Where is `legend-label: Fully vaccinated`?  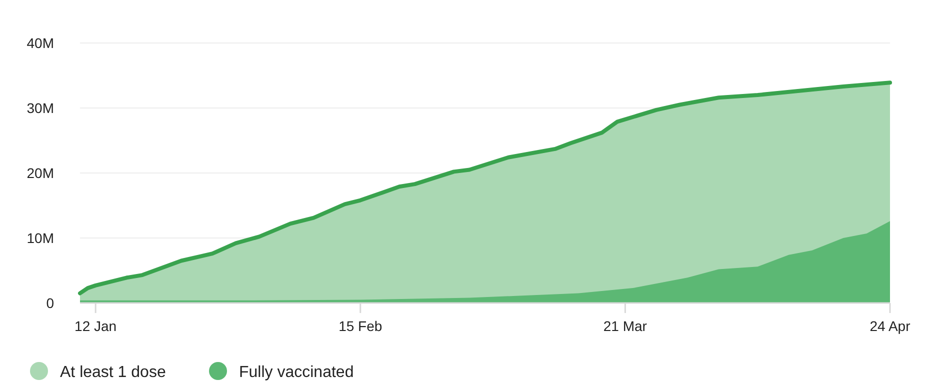
legend-label: Fully vaccinated is located at coordinates (296, 372).